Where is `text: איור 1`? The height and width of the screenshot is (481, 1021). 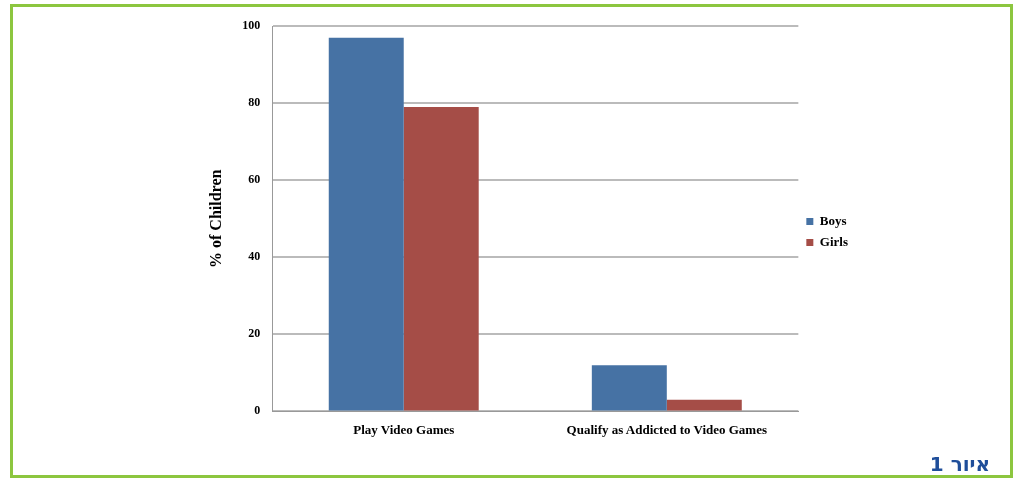 text: איור 1 is located at coordinates (959, 464).